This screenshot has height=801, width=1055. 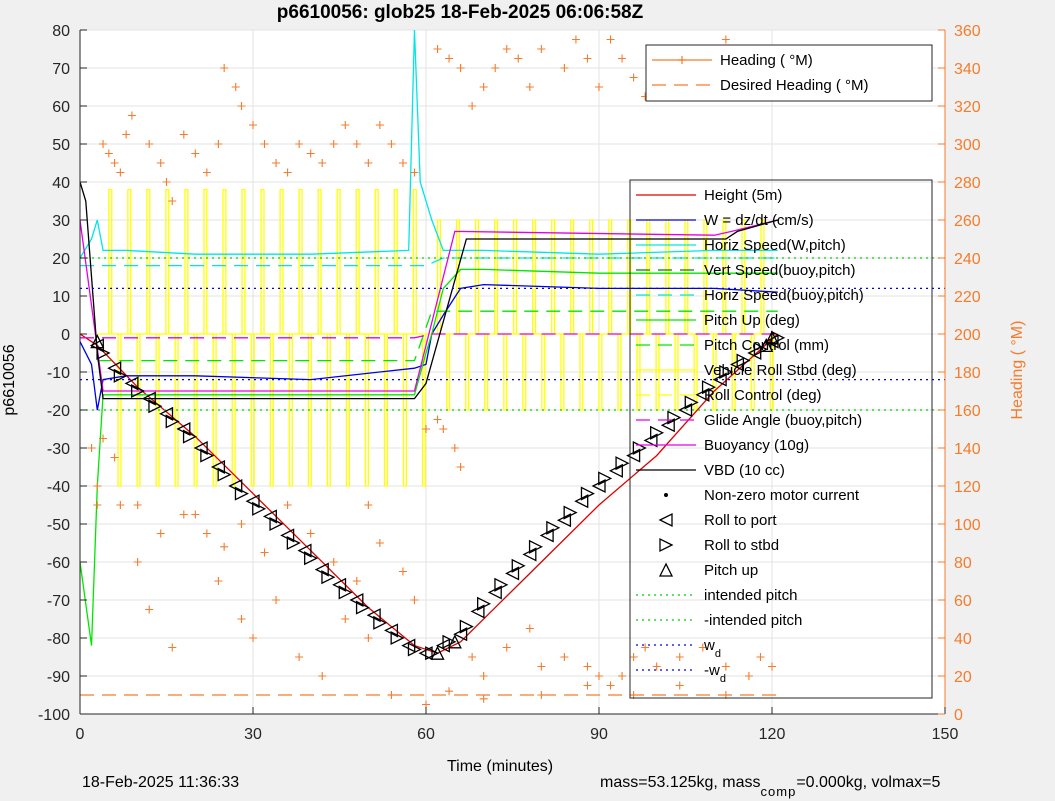 I want to click on chart-title: p6610056: glob25 18-Feb-2025 06:06:58Z, so click(x=460, y=12).